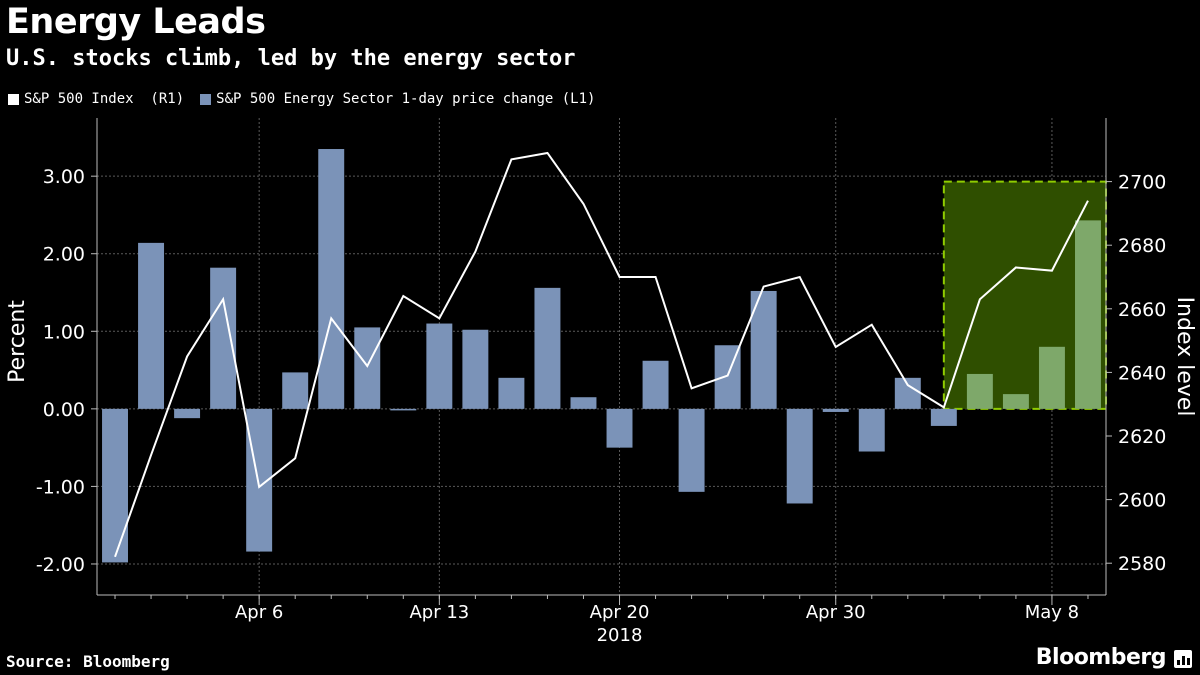 This screenshot has height=675, width=1200. I want to click on legend-swatch-sp500, so click(13, 99).